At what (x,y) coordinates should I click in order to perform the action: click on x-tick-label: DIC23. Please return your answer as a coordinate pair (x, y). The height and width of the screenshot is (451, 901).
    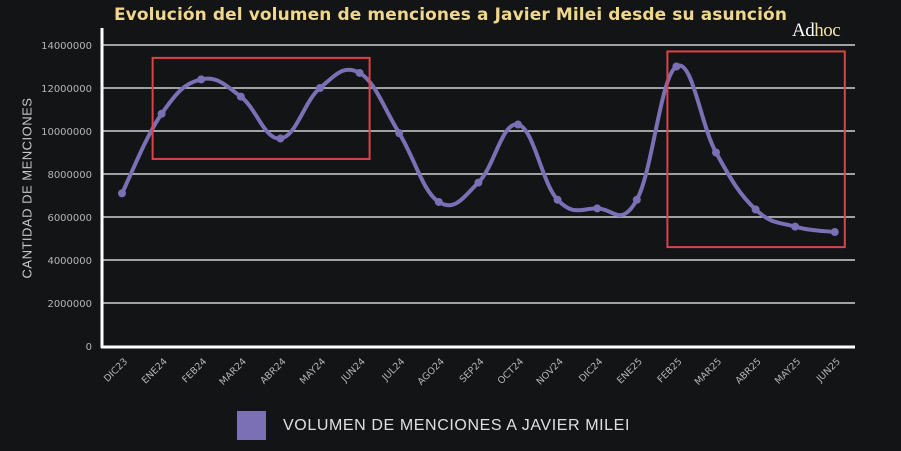
    Looking at the image, I should click on (116, 370).